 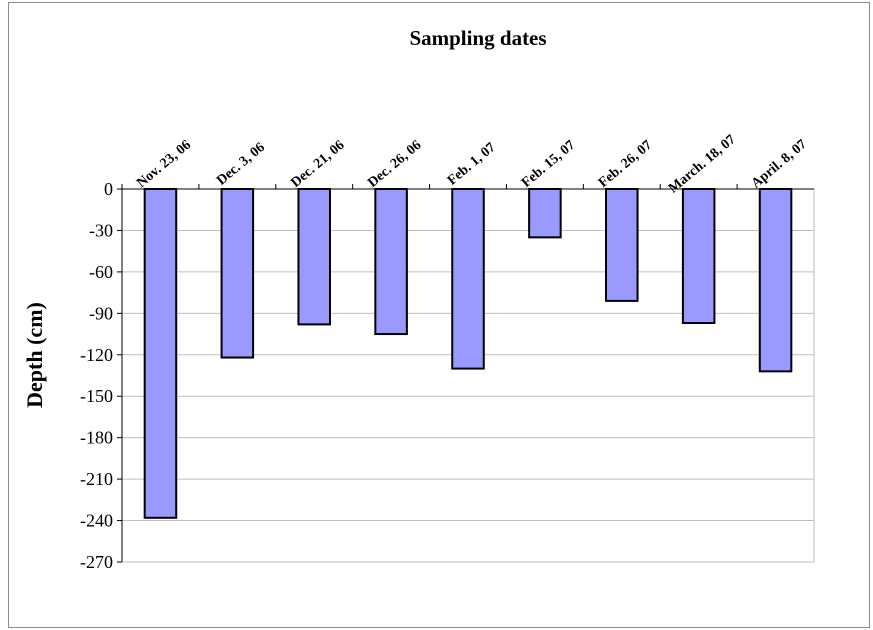 I want to click on y-tick-label: -90, so click(x=101, y=313).